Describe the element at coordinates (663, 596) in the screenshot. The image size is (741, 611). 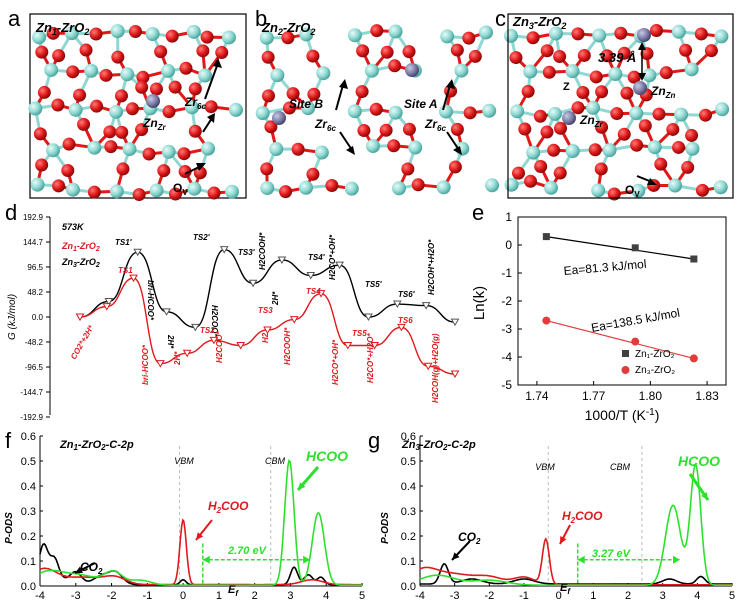
I see `panel-g-xtick-label: 3` at that location.